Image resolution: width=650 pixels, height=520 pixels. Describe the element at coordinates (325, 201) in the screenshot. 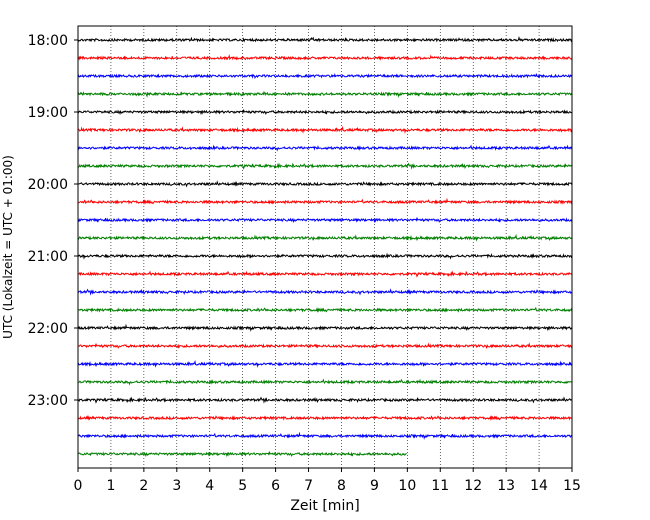

I see `trace-2015` at that location.